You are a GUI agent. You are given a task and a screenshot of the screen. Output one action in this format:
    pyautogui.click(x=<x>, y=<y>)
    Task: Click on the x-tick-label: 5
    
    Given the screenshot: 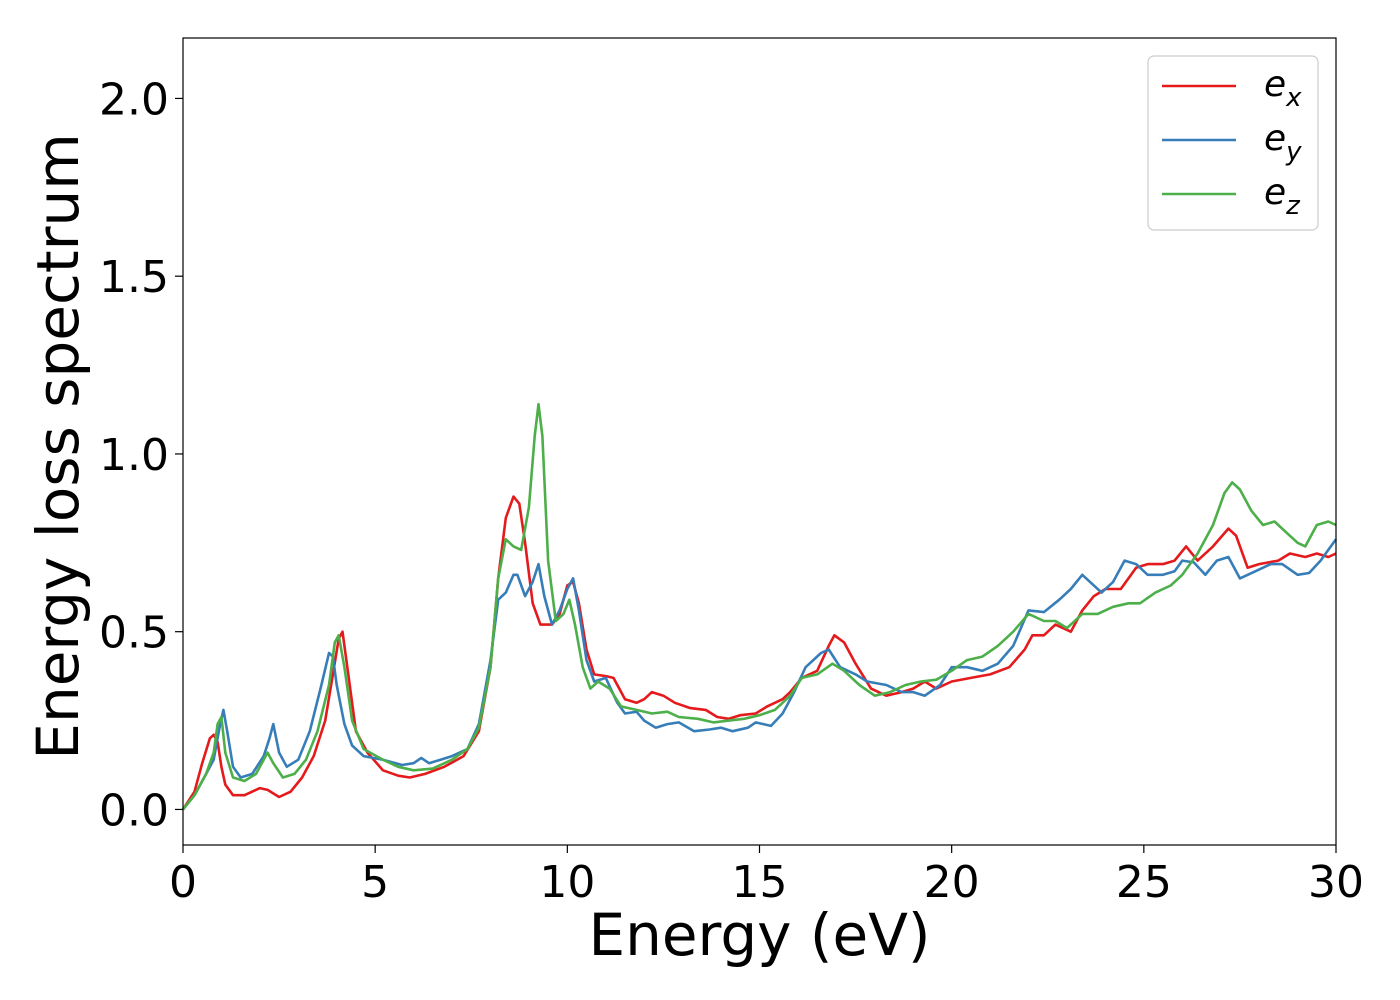 What is the action you would take?
    pyautogui.click(x=375, y=882)
    